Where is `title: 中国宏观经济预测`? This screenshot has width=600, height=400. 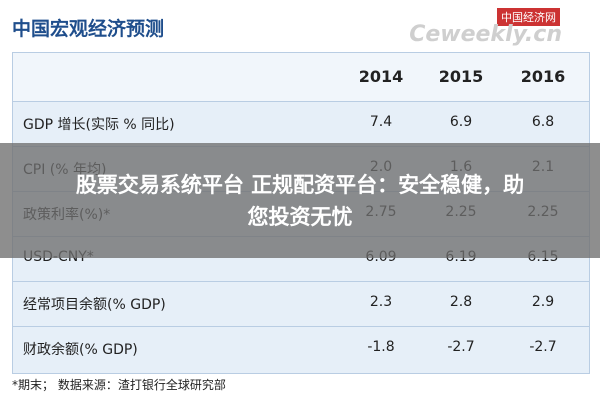 title: 中国宏观经济预测 is located at coordinates (88, 29).